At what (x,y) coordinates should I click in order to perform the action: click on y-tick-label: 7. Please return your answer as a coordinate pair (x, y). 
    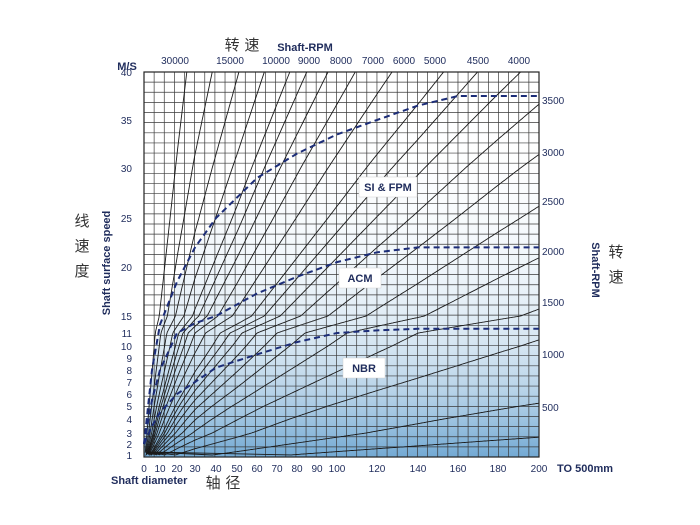
    Looking at the image, I should click on (129, 383).